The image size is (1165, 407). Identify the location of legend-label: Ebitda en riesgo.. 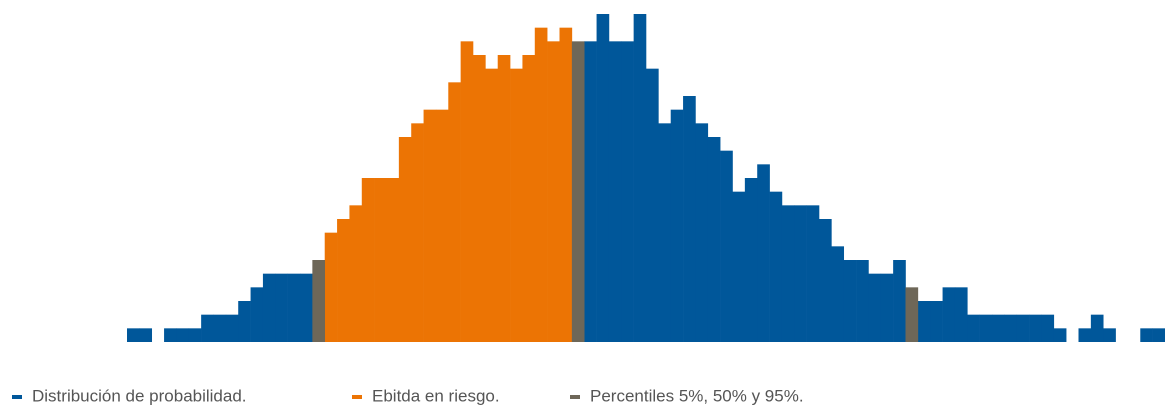
(436, 395).